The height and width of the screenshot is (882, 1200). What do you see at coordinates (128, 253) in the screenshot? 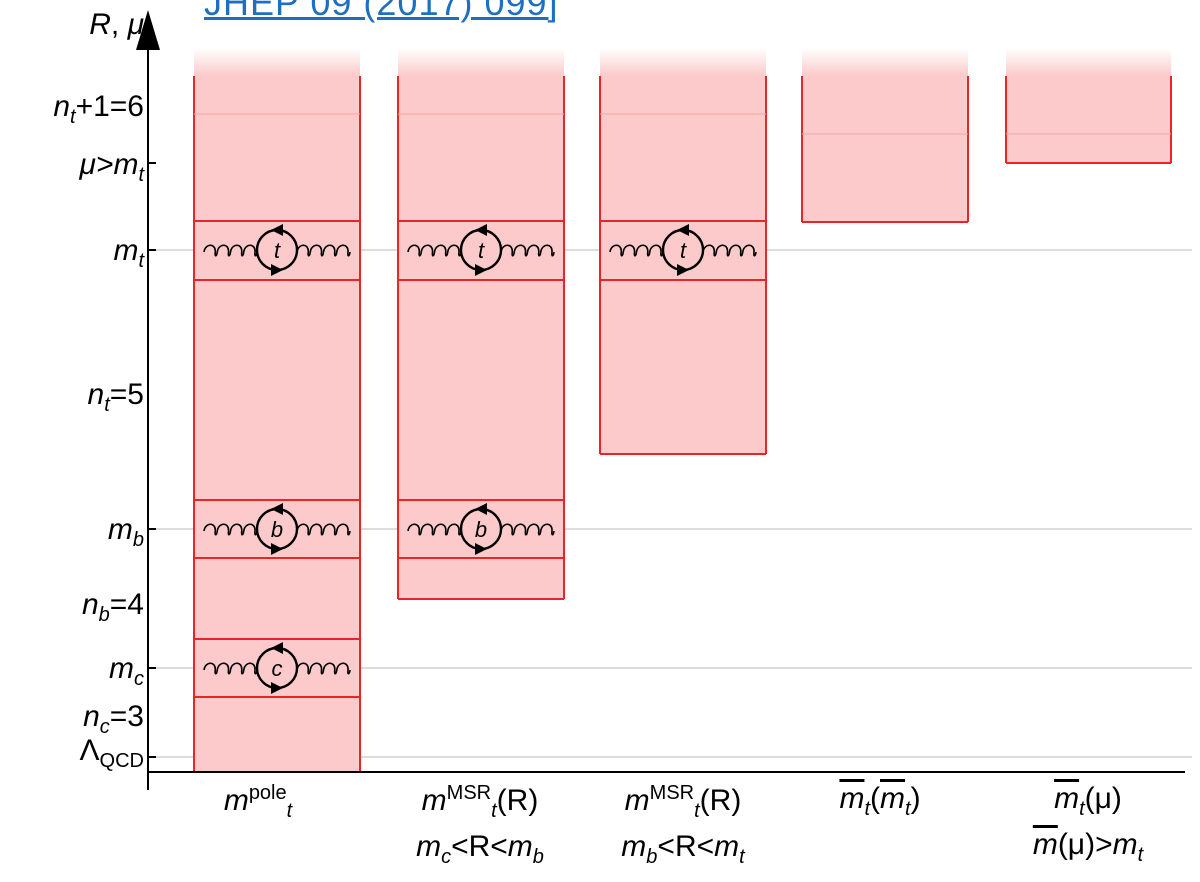
I see `label-mt: mt` at bounding box center [128, 253].